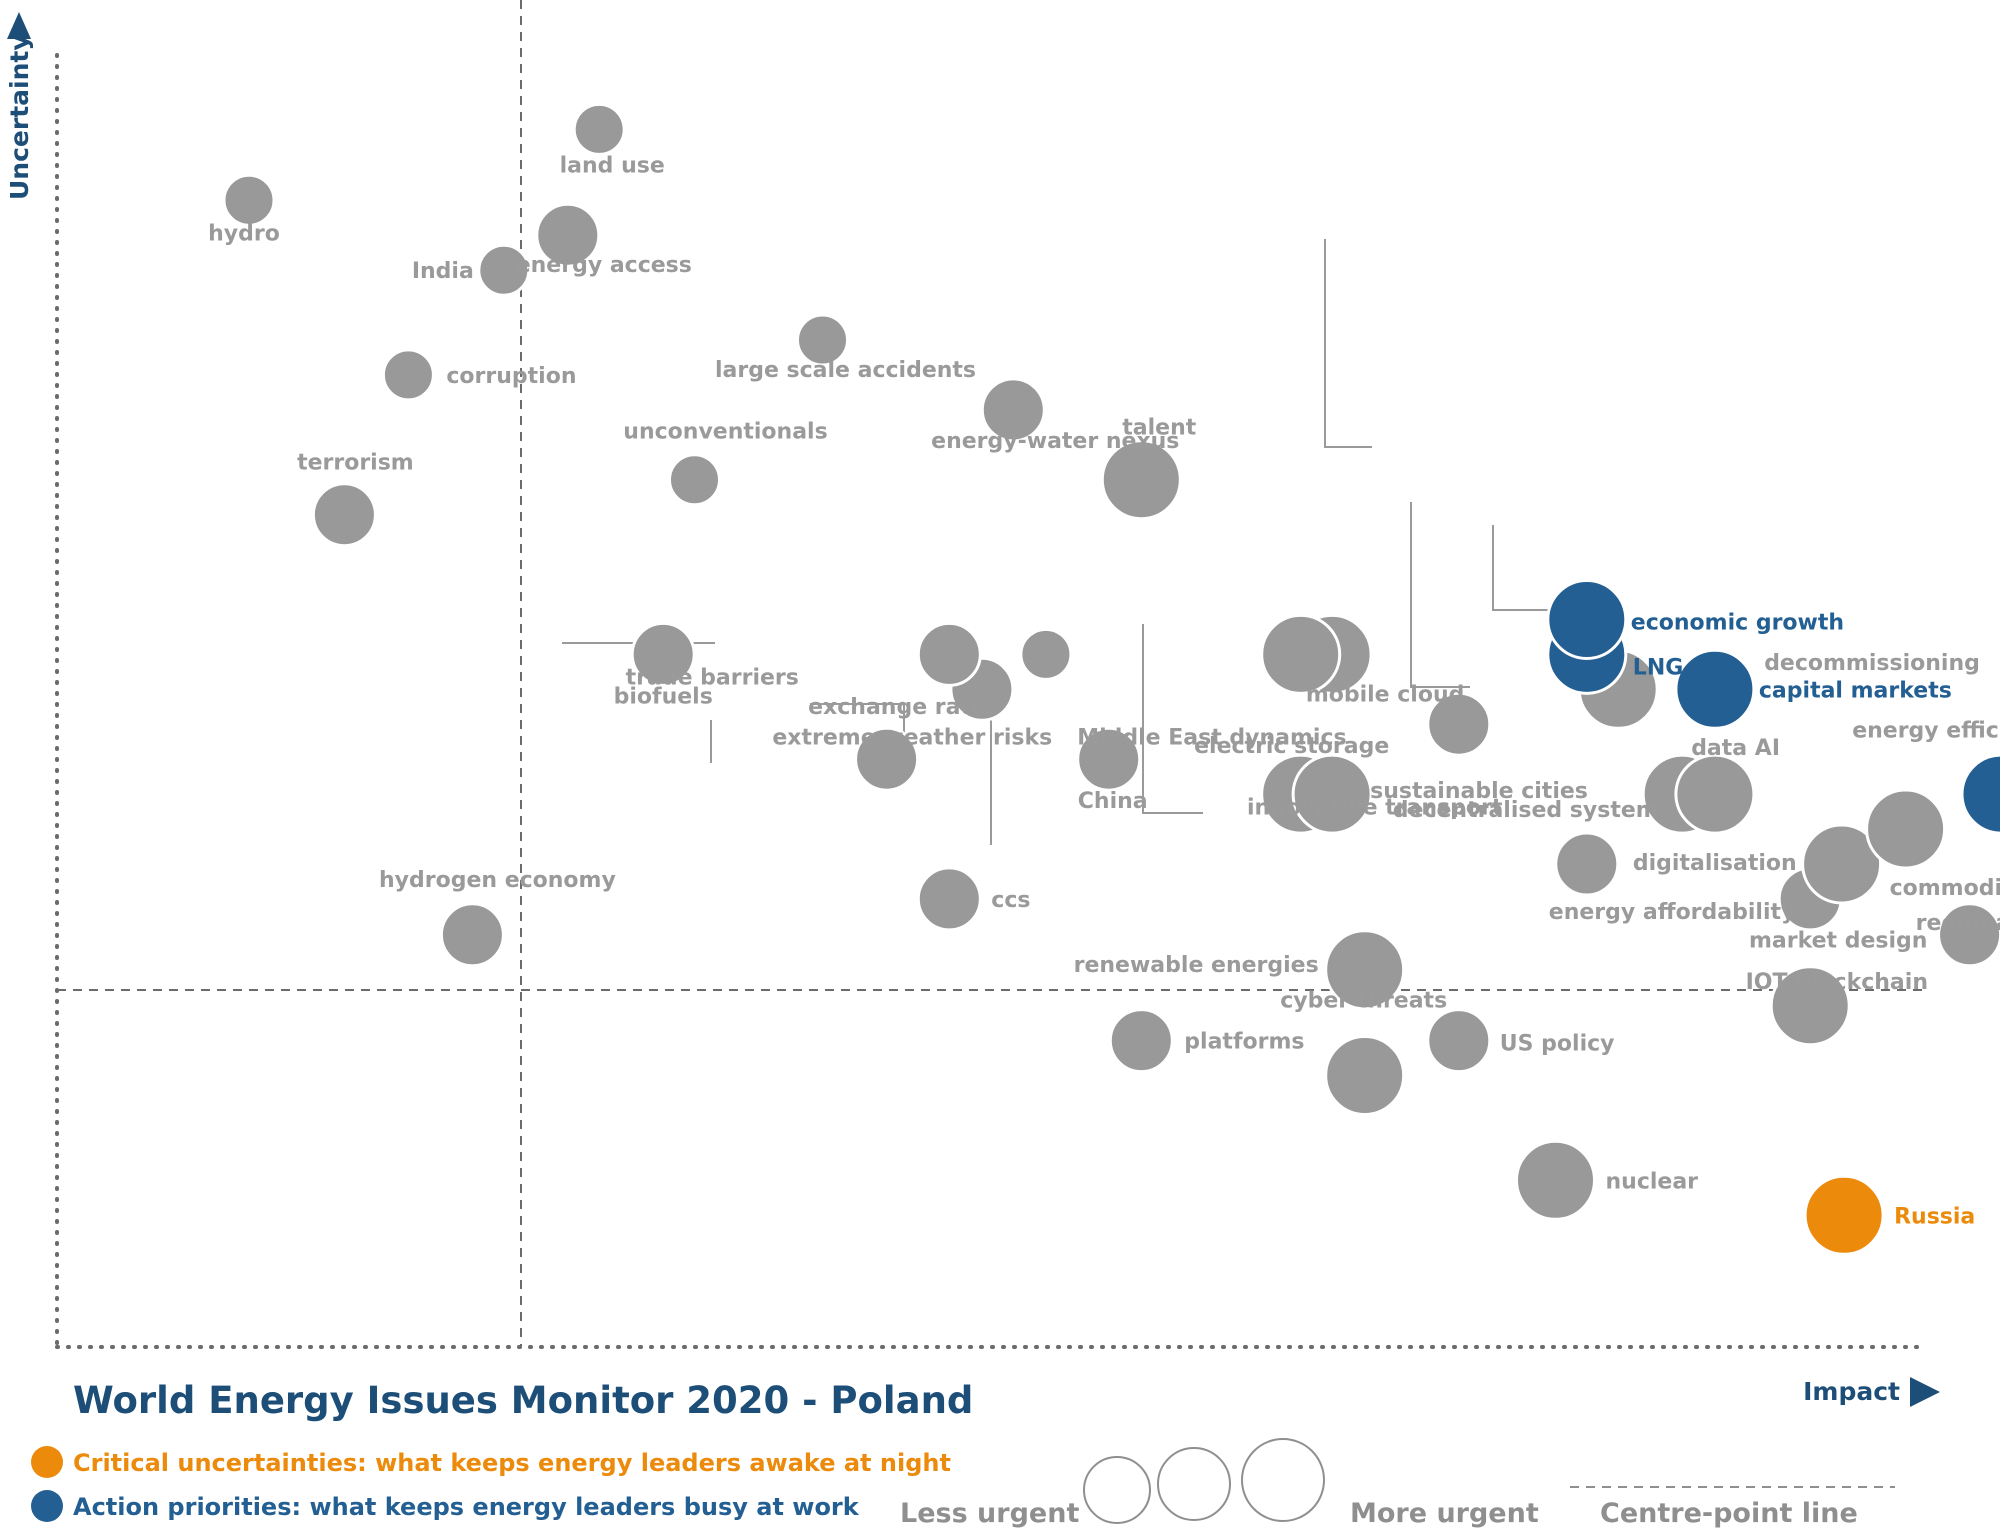 This screenshot has height=1533, width=2000. What do you see at coordinates (1557, 1044) in the screenshot?
I see `bubble-label-us-policy: US policy` at bounding box center [1557, 1044].